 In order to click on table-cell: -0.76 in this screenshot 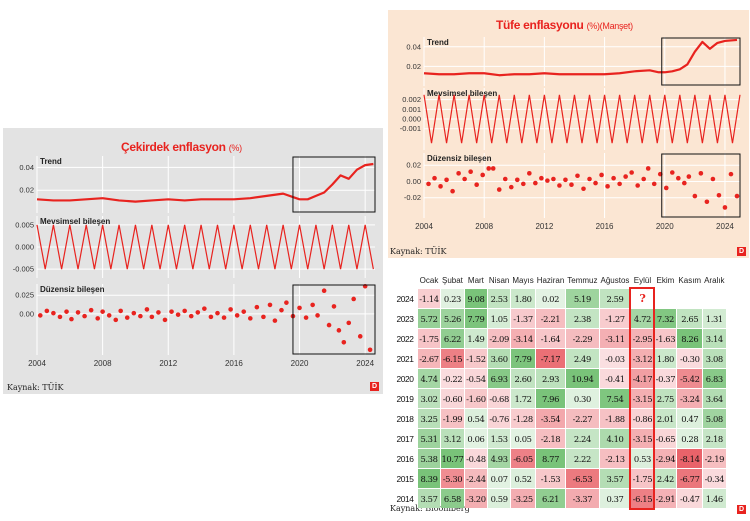, I will do `click(499, 418)`.